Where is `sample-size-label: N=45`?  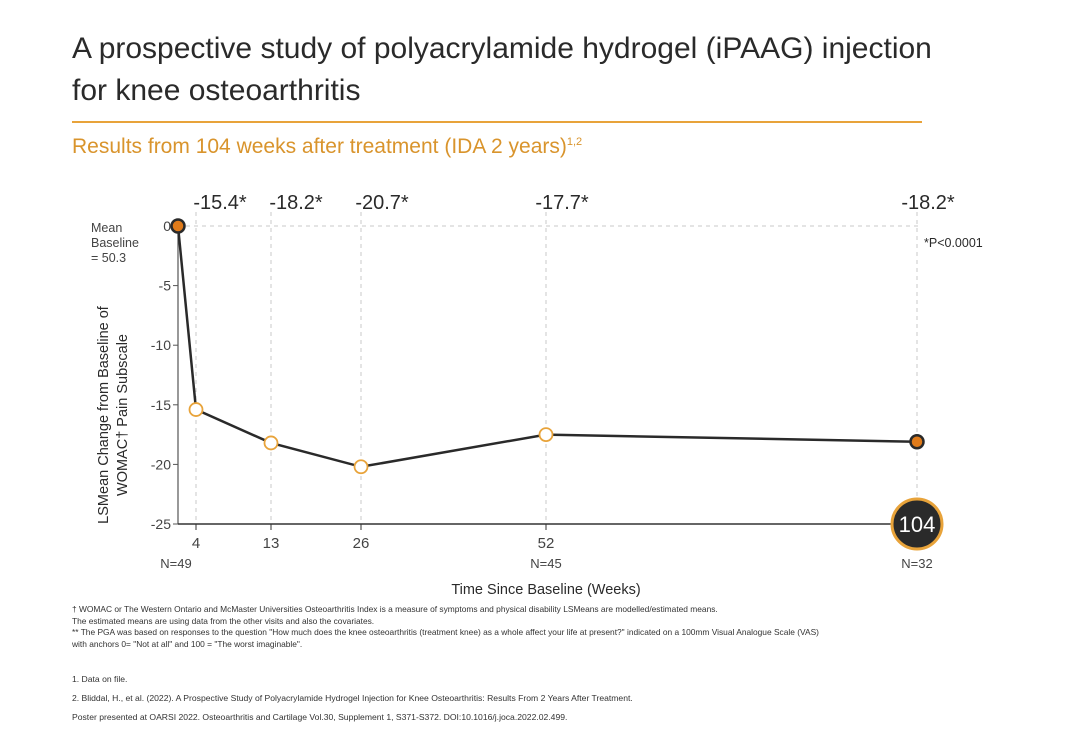
sample-size-label: N=45 is located at coordinates (545, 563).